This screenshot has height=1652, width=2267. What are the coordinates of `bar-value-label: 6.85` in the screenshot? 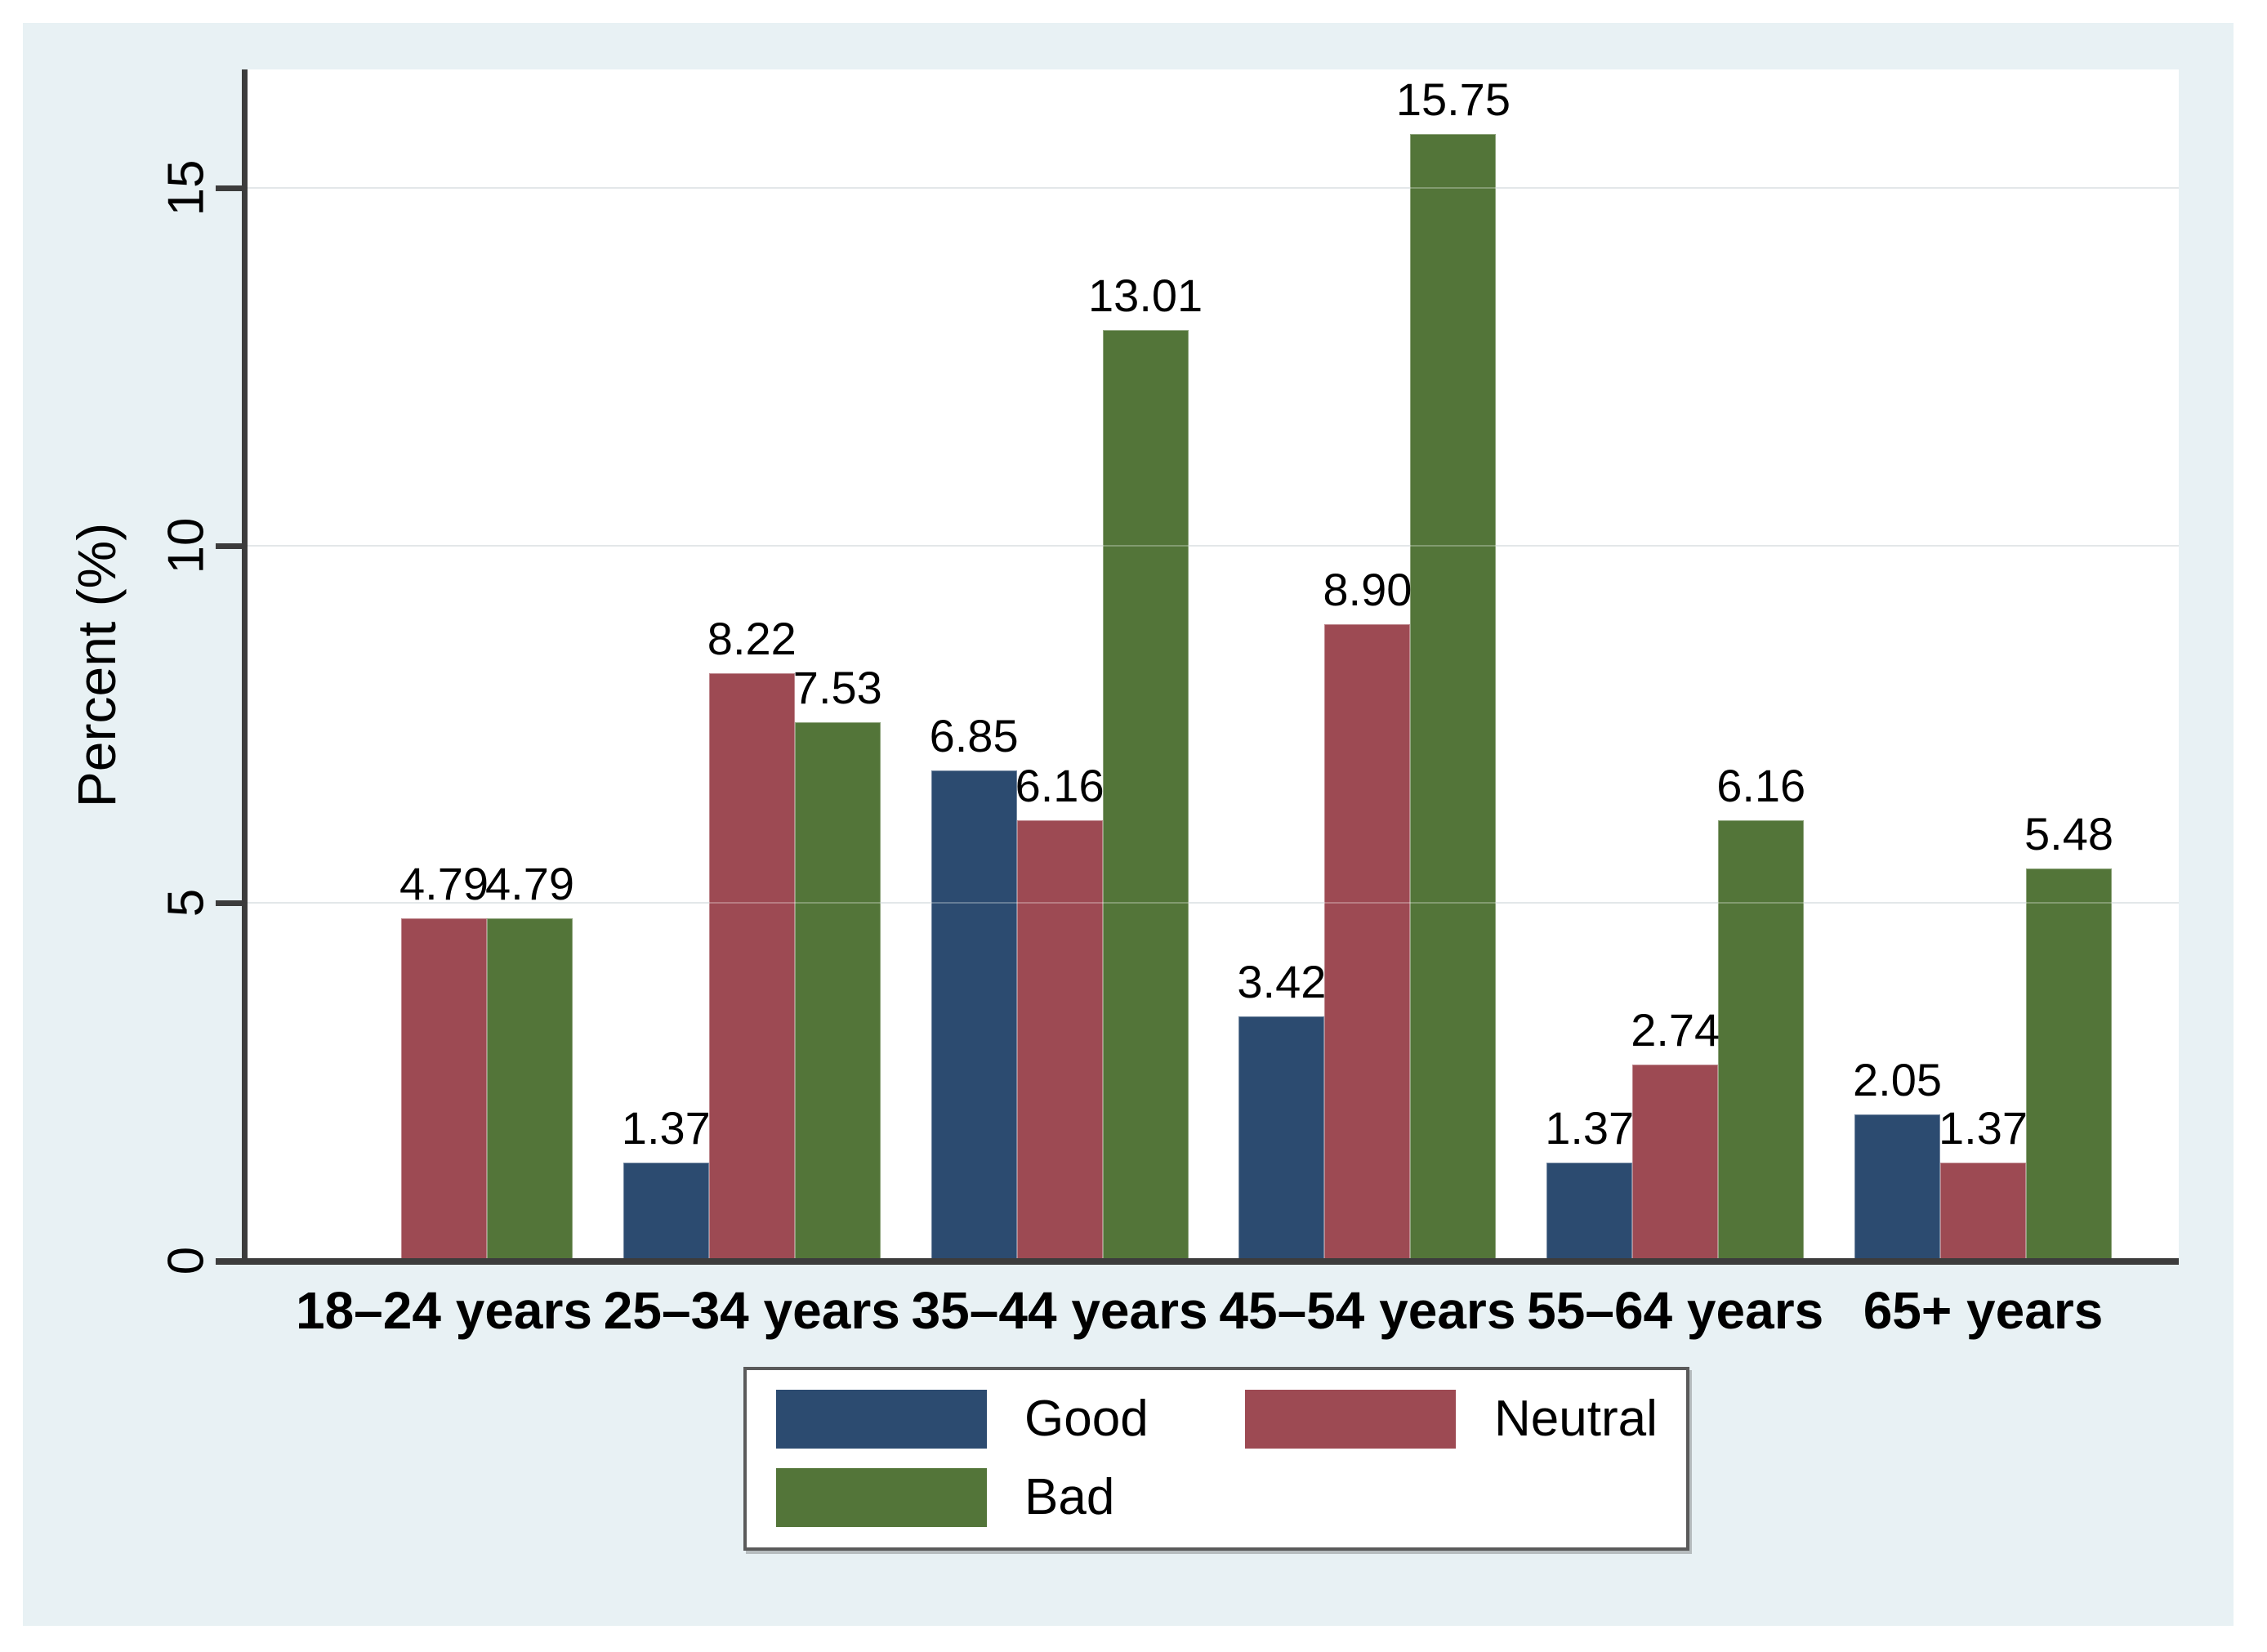 It's located at (974, 736).